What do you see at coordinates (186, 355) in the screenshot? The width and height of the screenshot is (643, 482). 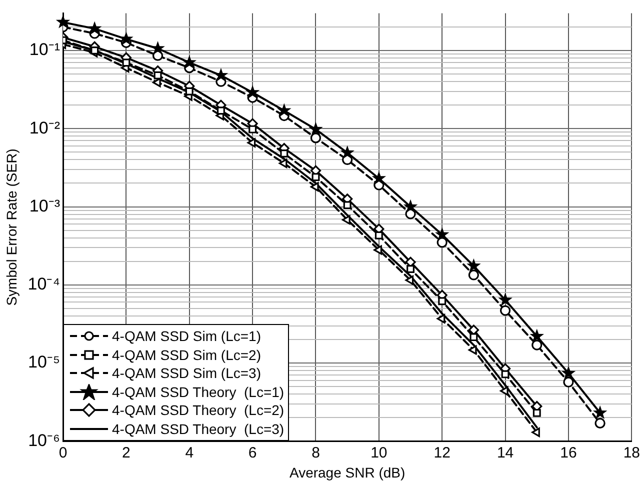 I see `legend-label: 4-QAM SSD Sim (Lc=2)` at bounding box center [186, 355].